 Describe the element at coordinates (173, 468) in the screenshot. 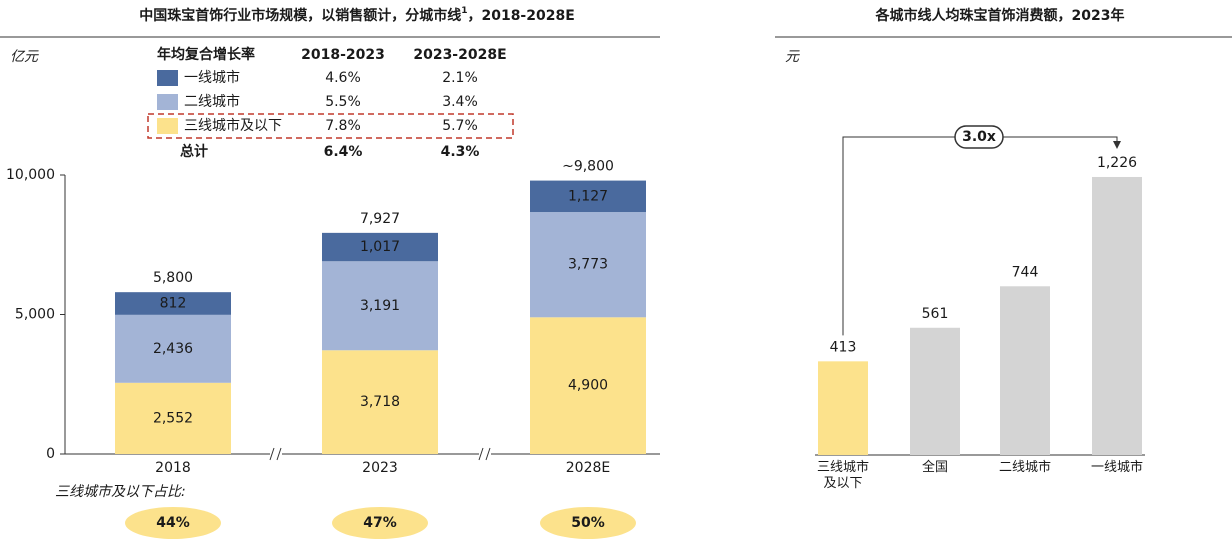

I see `x-tick-label: 2018` at that location.